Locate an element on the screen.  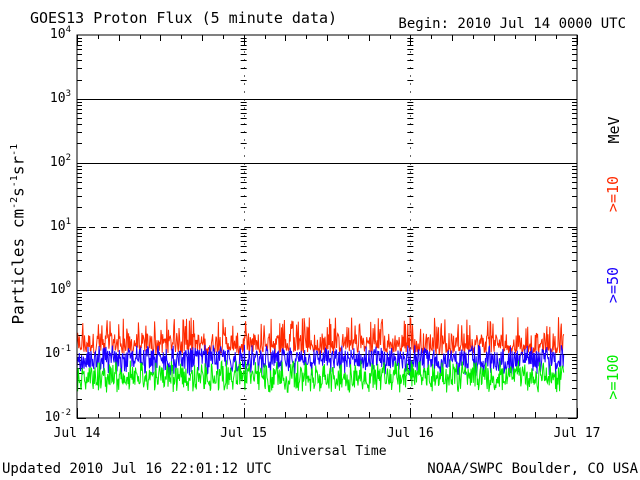
x-tick-label: Jul 14 is located at coordinates (77, 433).